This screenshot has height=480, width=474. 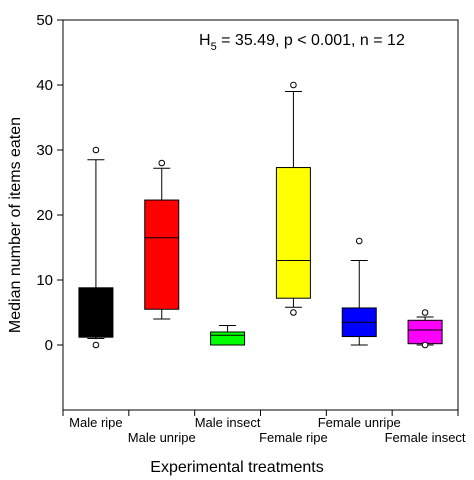 I want to click on annotation-h-letter: H, so click(x=205, y=40).